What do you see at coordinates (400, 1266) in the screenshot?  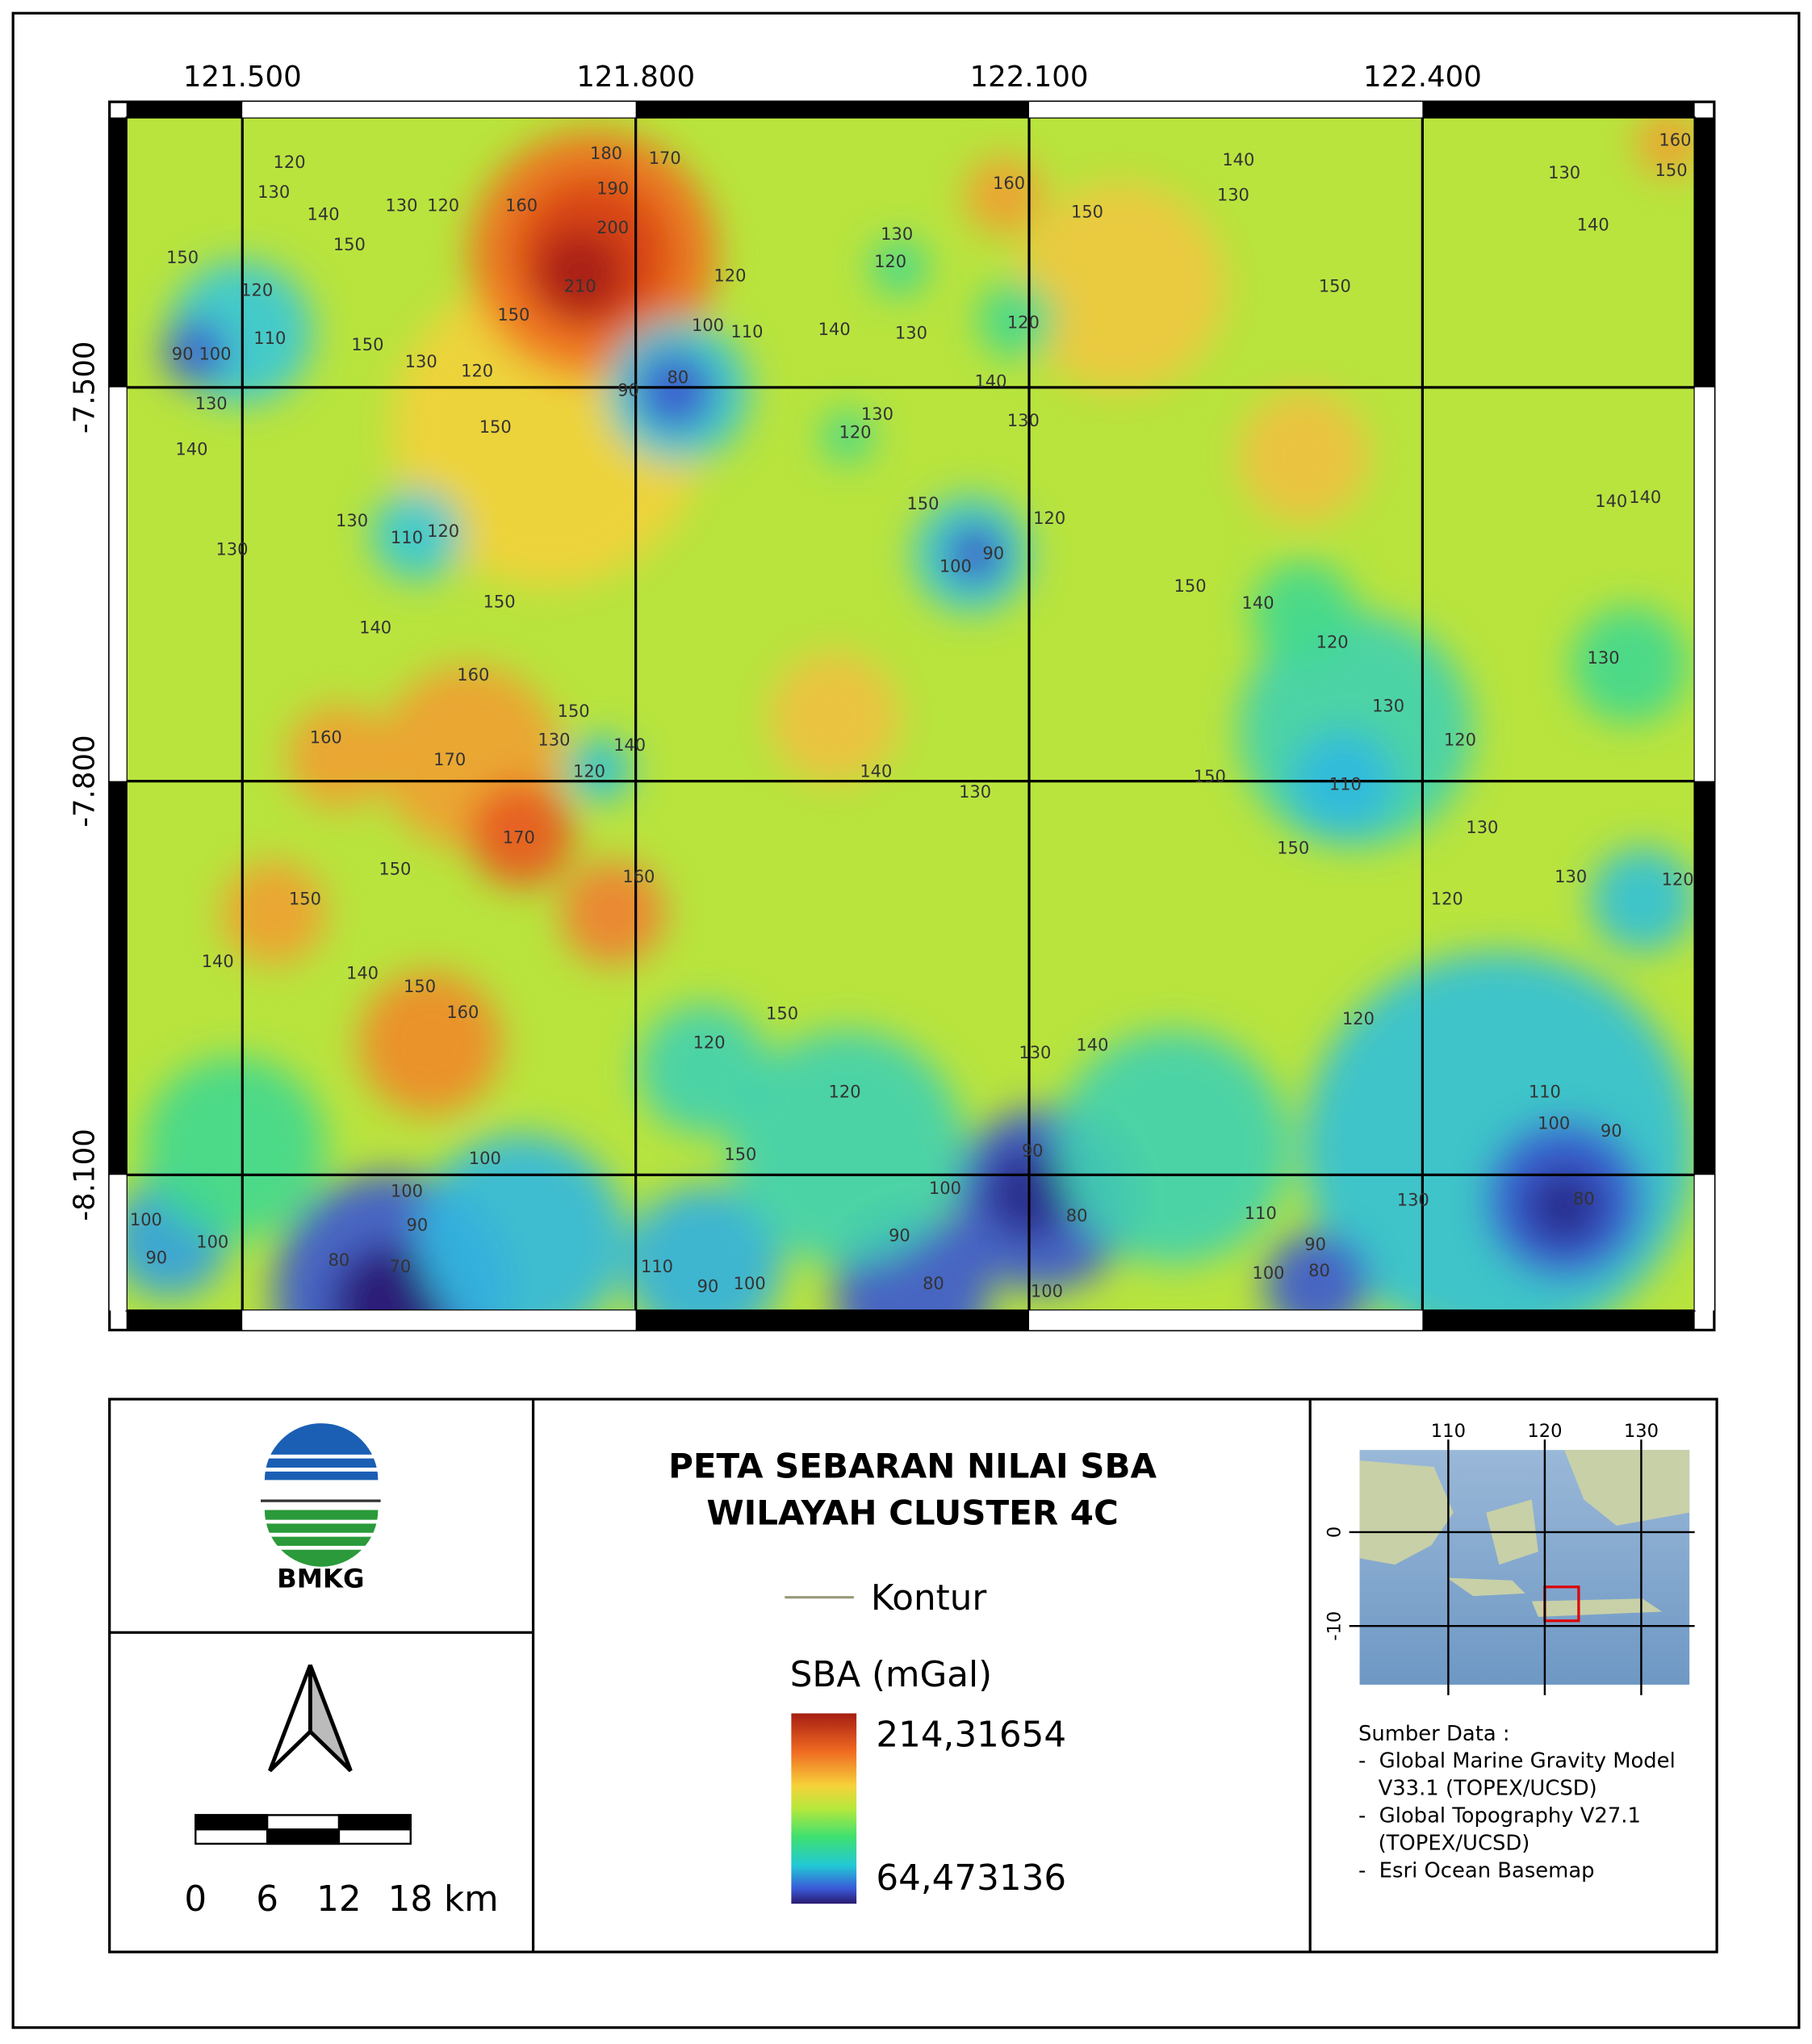 I see `contour-label: 70` at bounding box center [400, 1266].